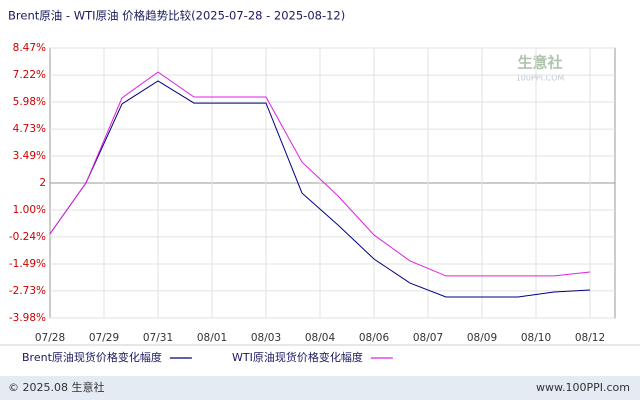 The height and width of the screenshot is (400, 640). What do you see at coordinates (320, 338) in the screenshot?
I see `x-tick-label: 08/04` at bounding box center [320, 338].